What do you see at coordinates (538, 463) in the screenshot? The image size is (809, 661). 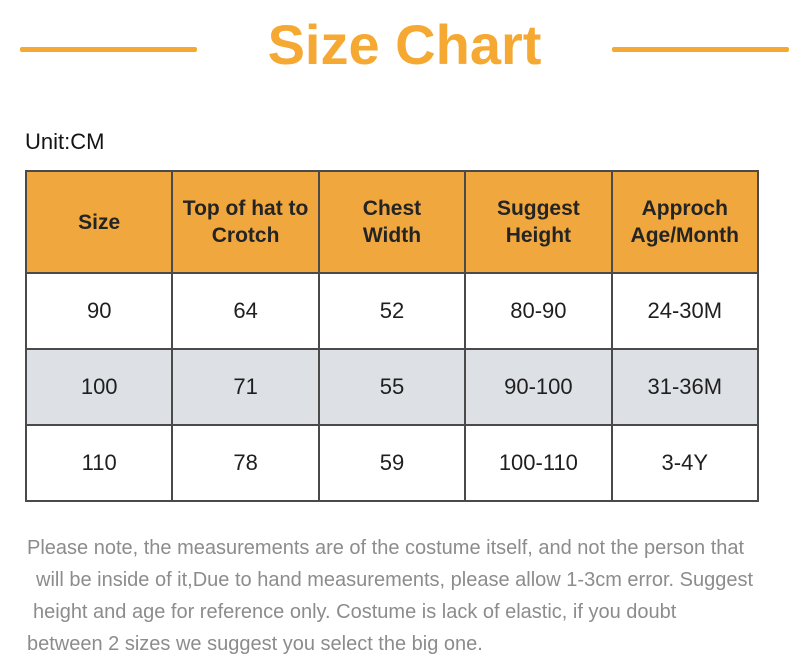 I see `table-cell: 100-110` at bounding box center [538, 463].